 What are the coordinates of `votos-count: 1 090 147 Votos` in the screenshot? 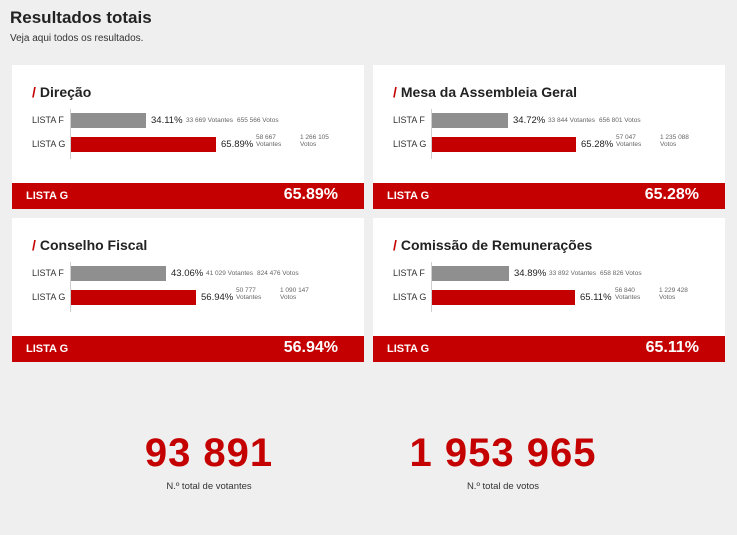 It's located at (294, 294).